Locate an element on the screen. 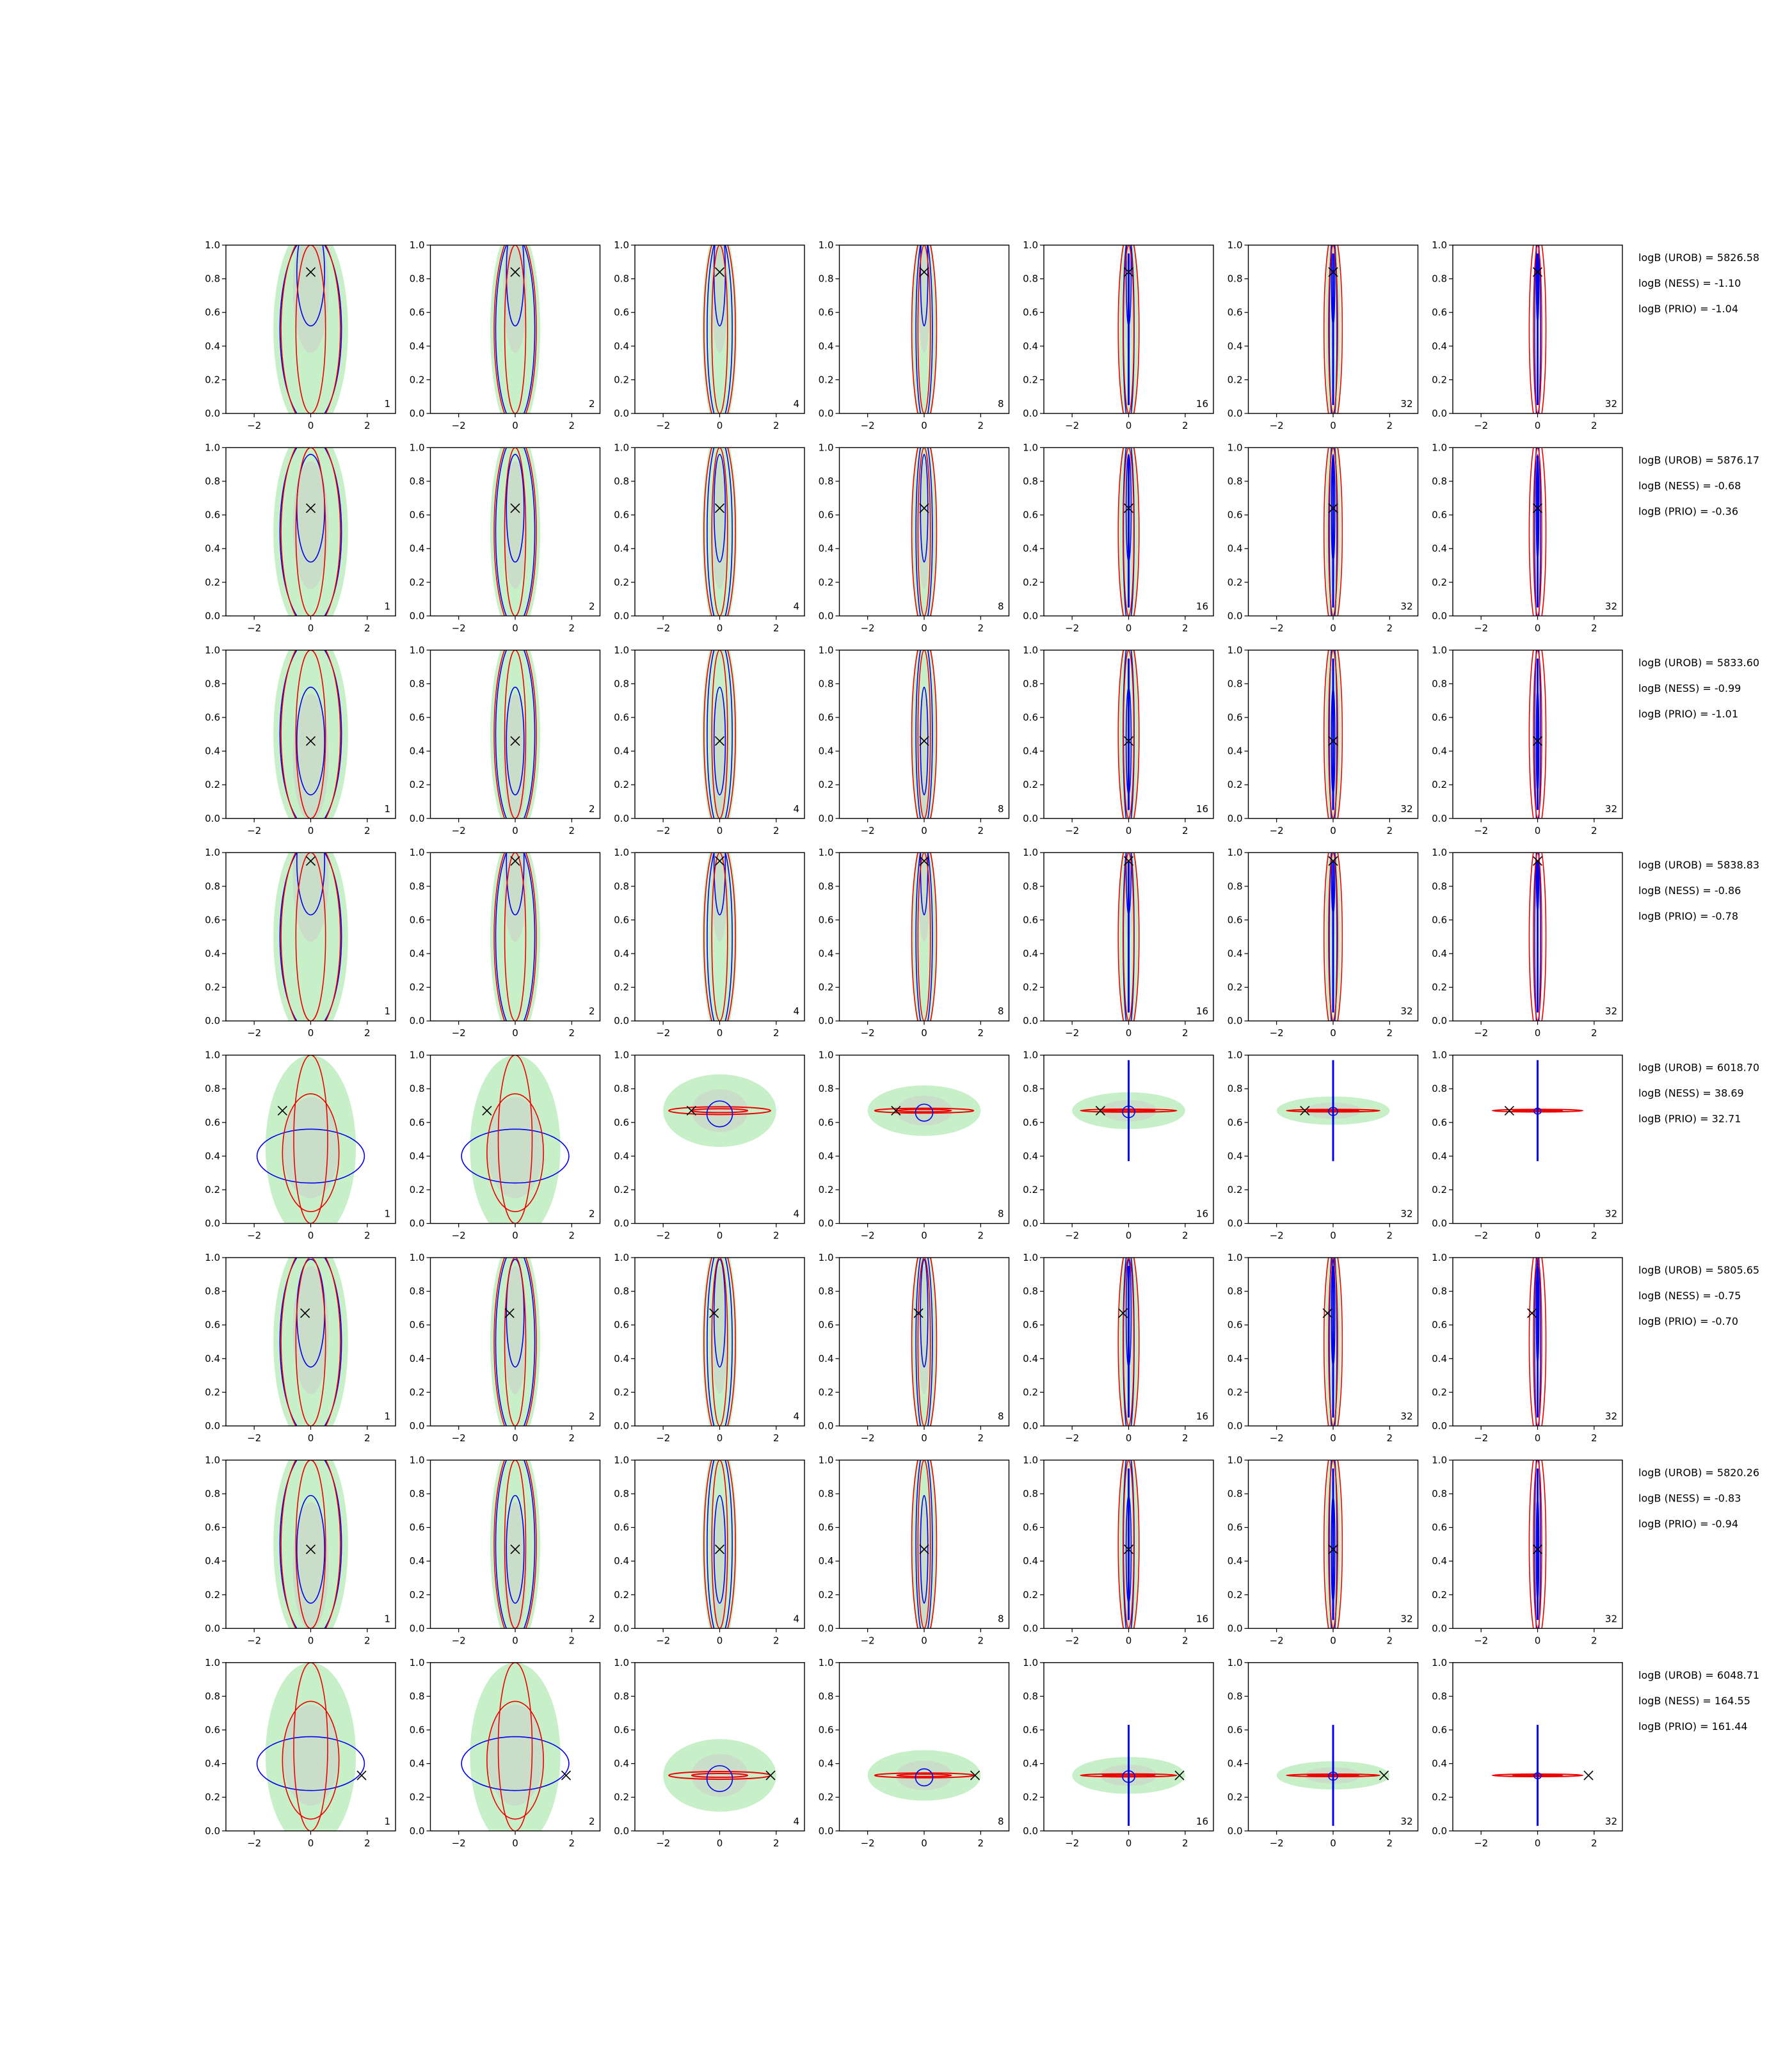 The image size is (1792, 2048). corner-label: 16 is located at coordinates (1202, 1618).